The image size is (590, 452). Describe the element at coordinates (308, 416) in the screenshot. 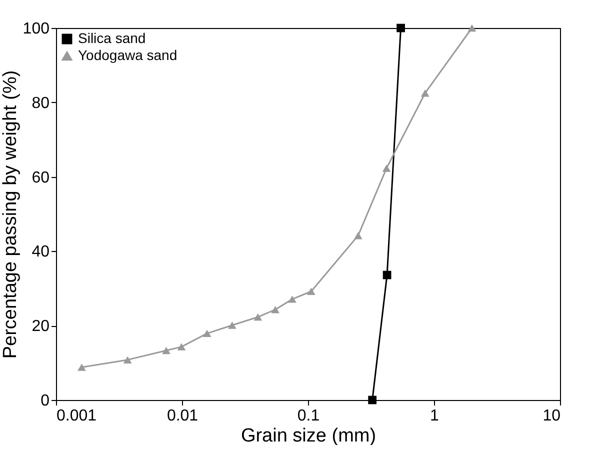

I see `x-tick-label: 0.1` at that location.